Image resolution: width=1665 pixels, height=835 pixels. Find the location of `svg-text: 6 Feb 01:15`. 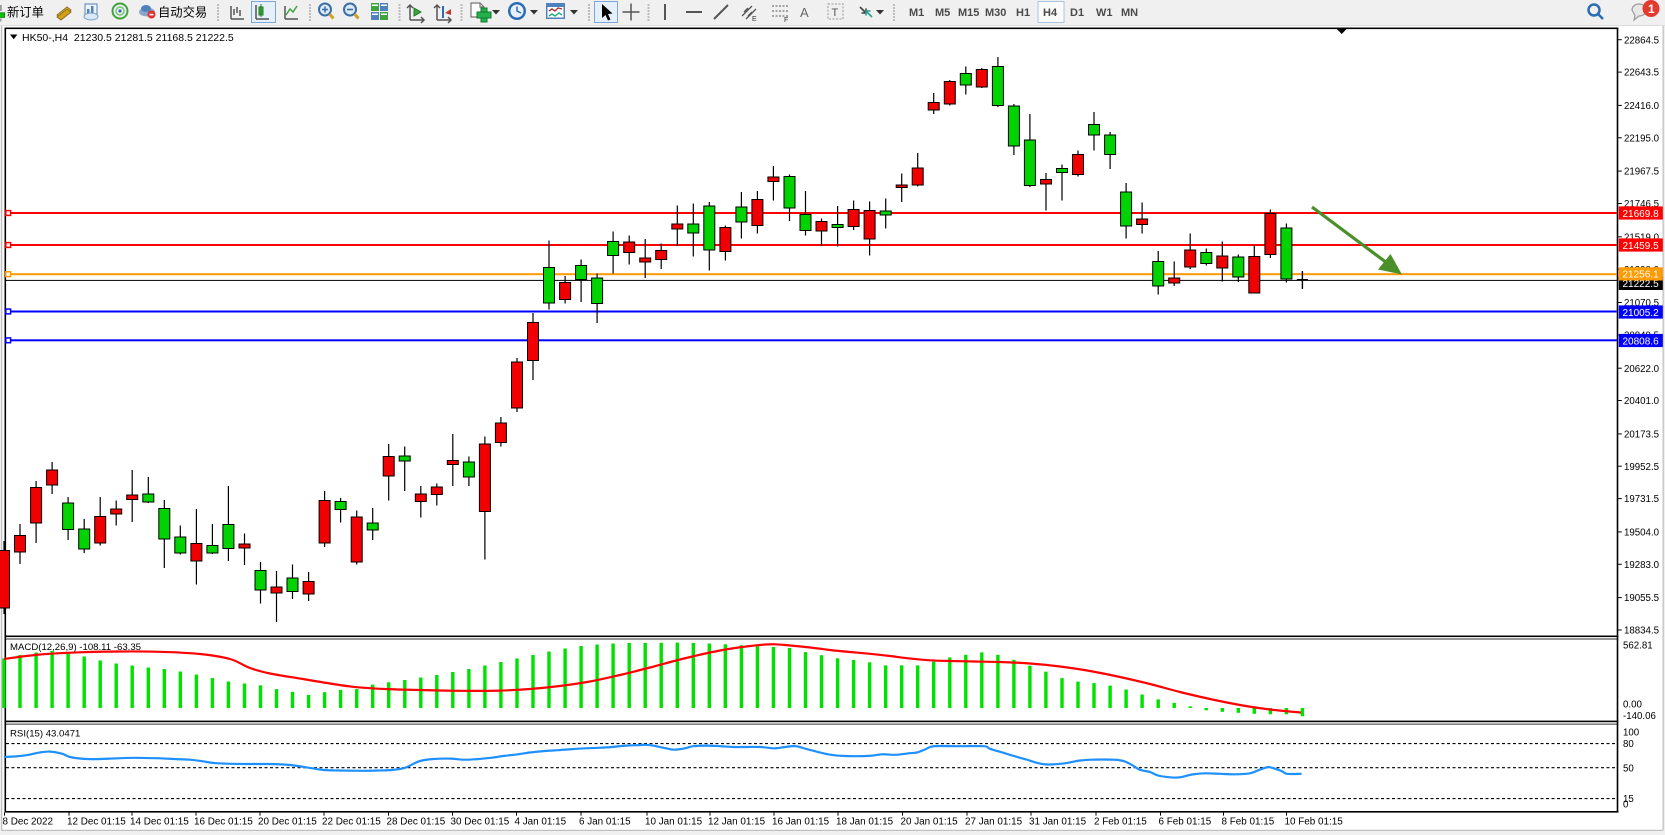

svg-text: 6 Feb 01:15 is located at coordinates (1185, 822).